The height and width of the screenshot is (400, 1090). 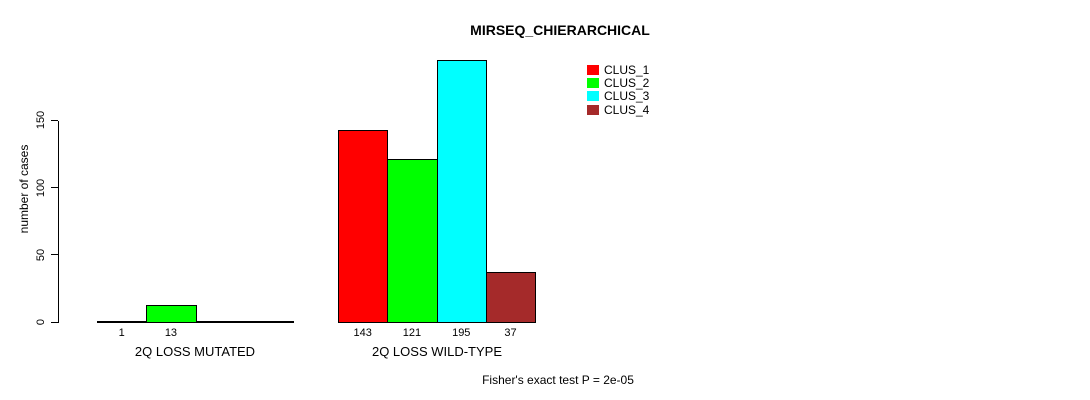 I want to click on y-tick-label: 100, so click(x=41, y=187).